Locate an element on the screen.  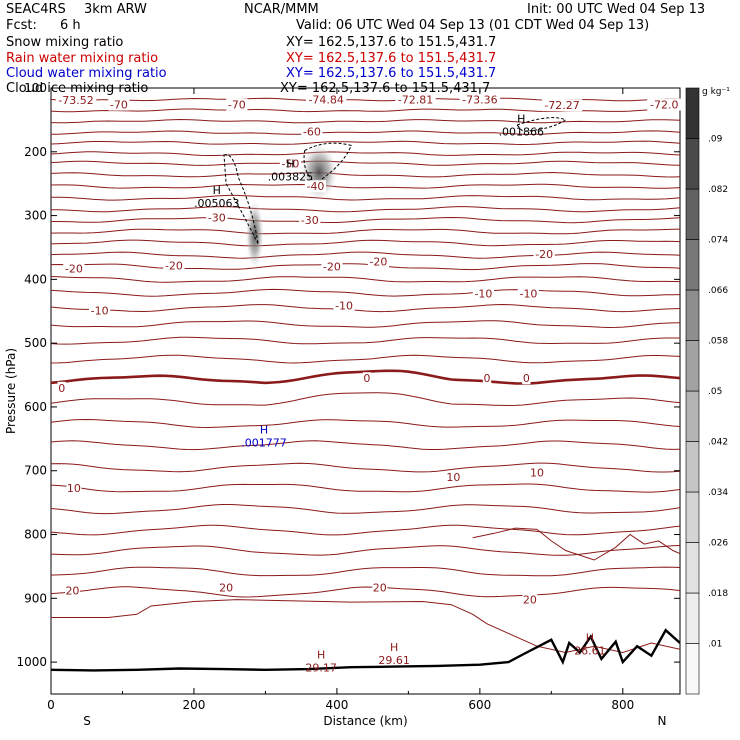
colorbar-unit: g kg⁻¹ is located at coordinates (716, 92).